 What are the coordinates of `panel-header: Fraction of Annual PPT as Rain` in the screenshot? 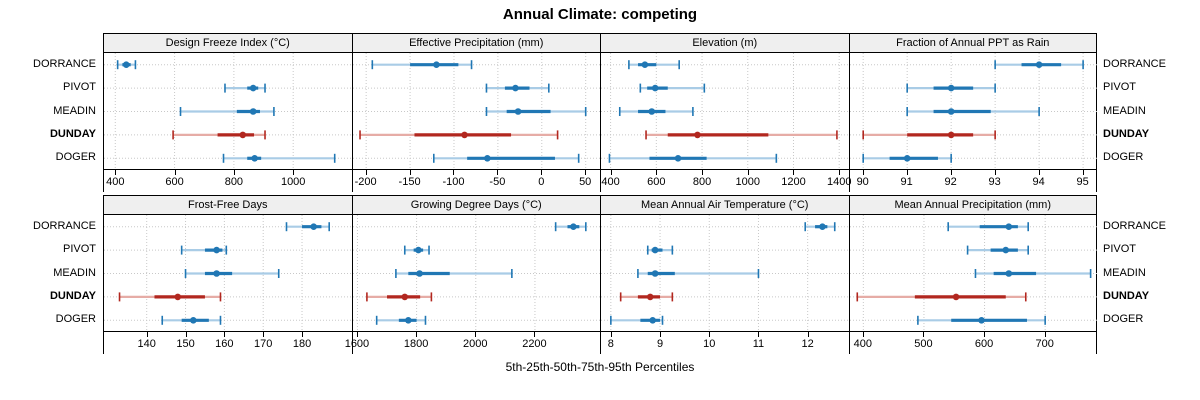 It's located at (972, 43).